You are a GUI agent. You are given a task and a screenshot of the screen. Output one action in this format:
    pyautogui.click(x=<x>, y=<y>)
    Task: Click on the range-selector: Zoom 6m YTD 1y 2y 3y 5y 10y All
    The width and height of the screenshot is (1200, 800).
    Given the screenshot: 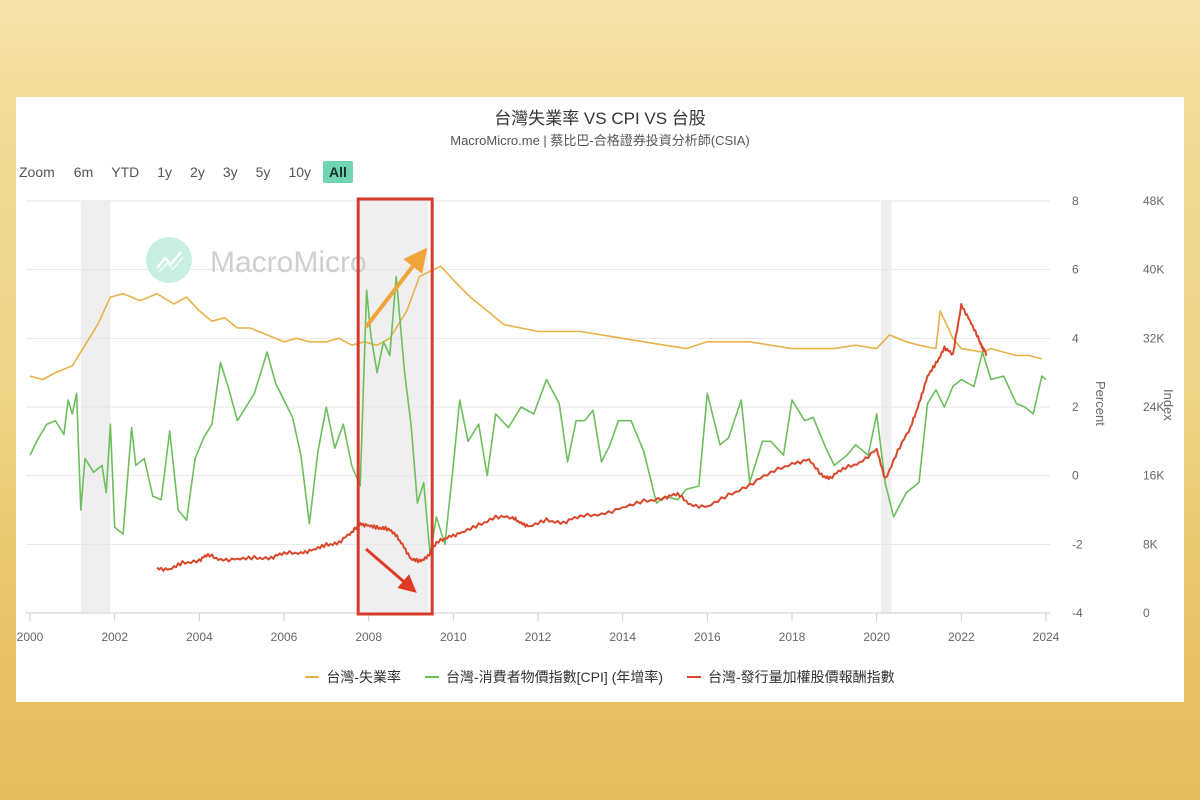 What is the action you would take?
    pyautogui.click(x=189, y=172)
    